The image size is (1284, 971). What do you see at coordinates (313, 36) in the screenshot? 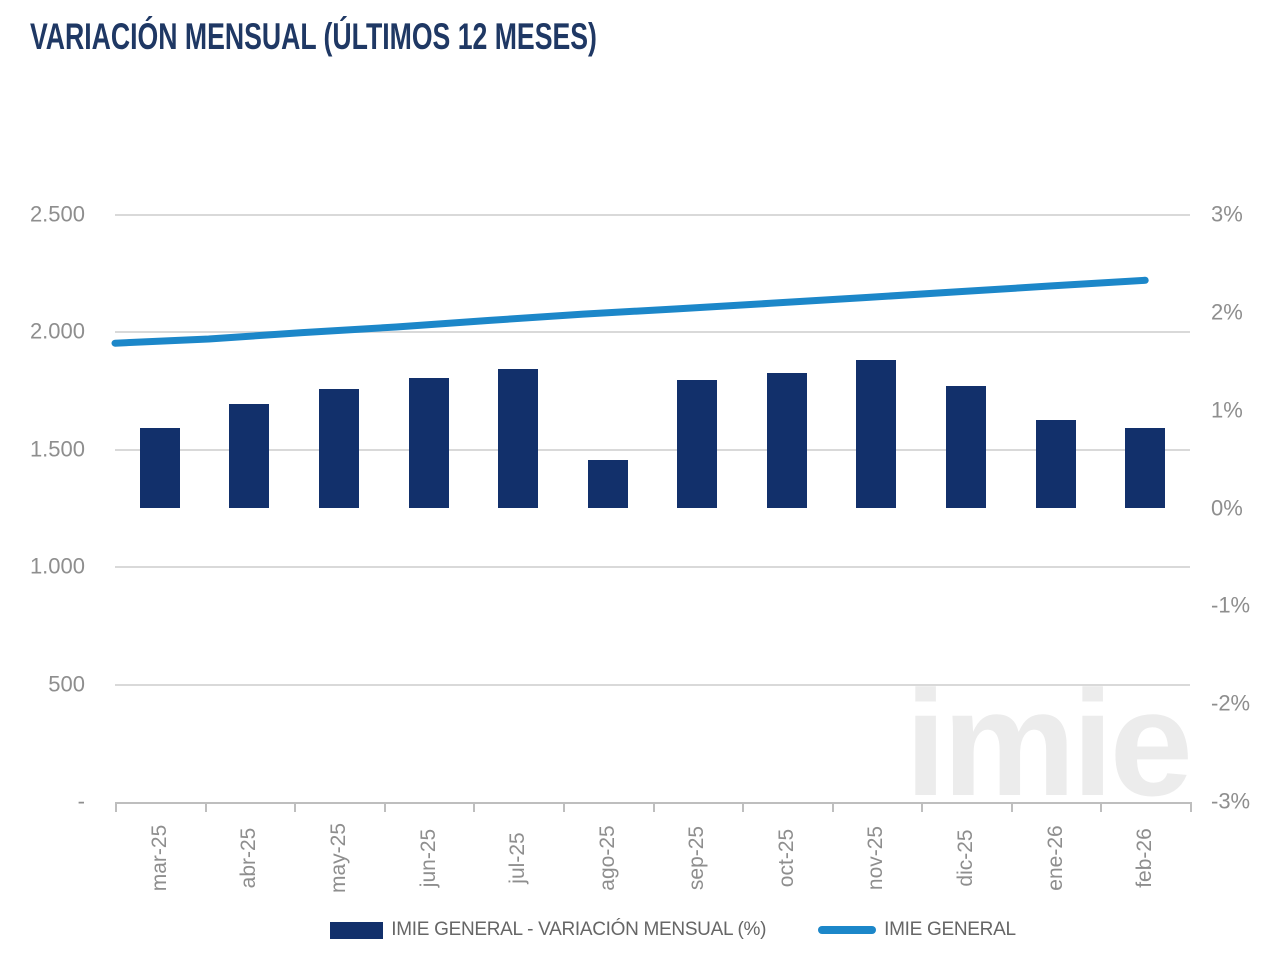
I see `chart-title: VARIACIÓN MENSUAL (ÚLTIMOS 12 MESES)` at bounding box center [313, 36].